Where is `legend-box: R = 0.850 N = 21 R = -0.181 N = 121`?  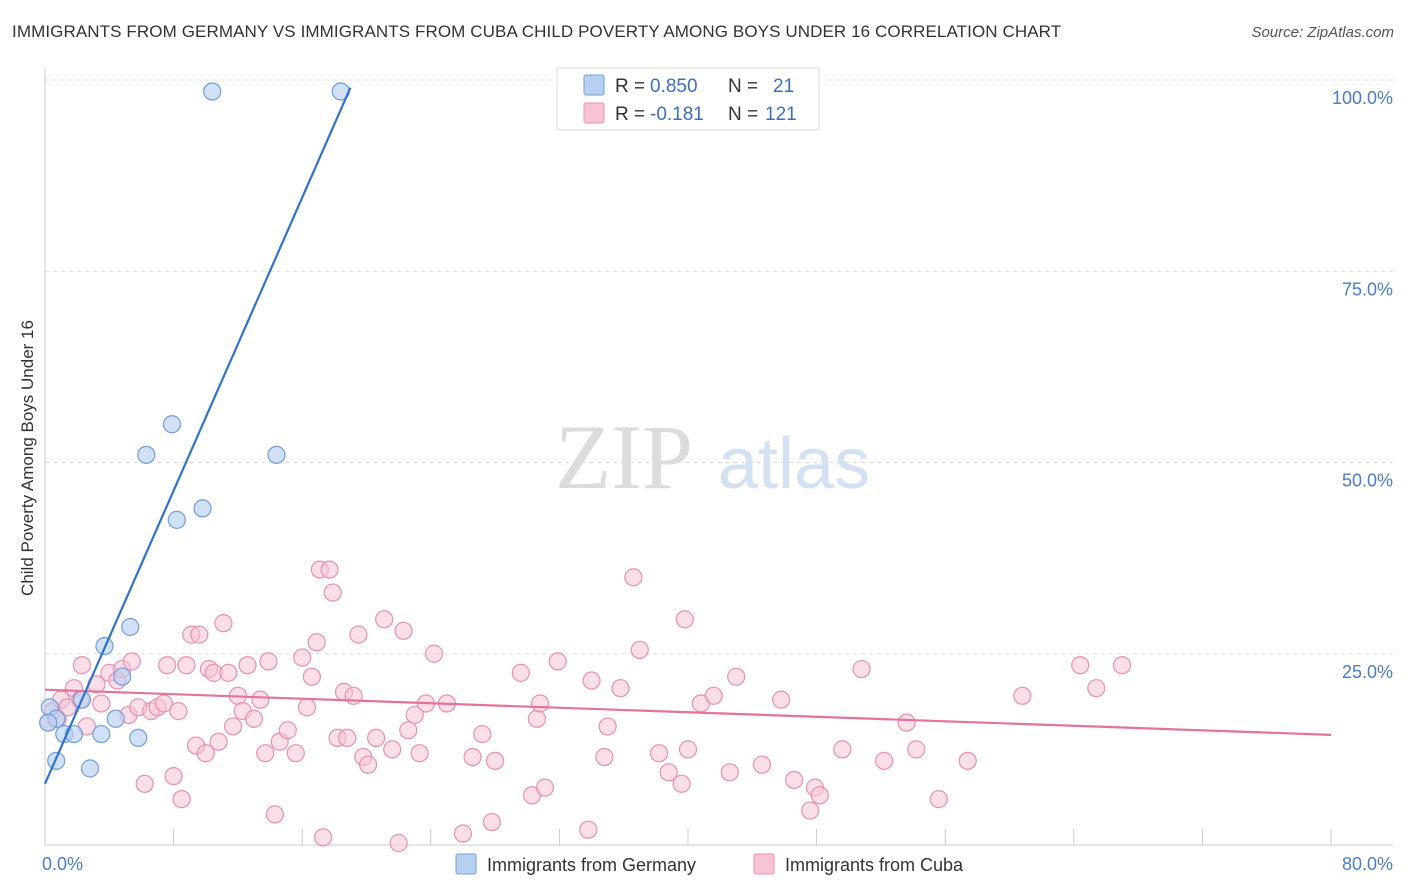 legend-box: R = 0.850 N = 21 R = -0.181 N = 121 is located at coordinates (688, 99).